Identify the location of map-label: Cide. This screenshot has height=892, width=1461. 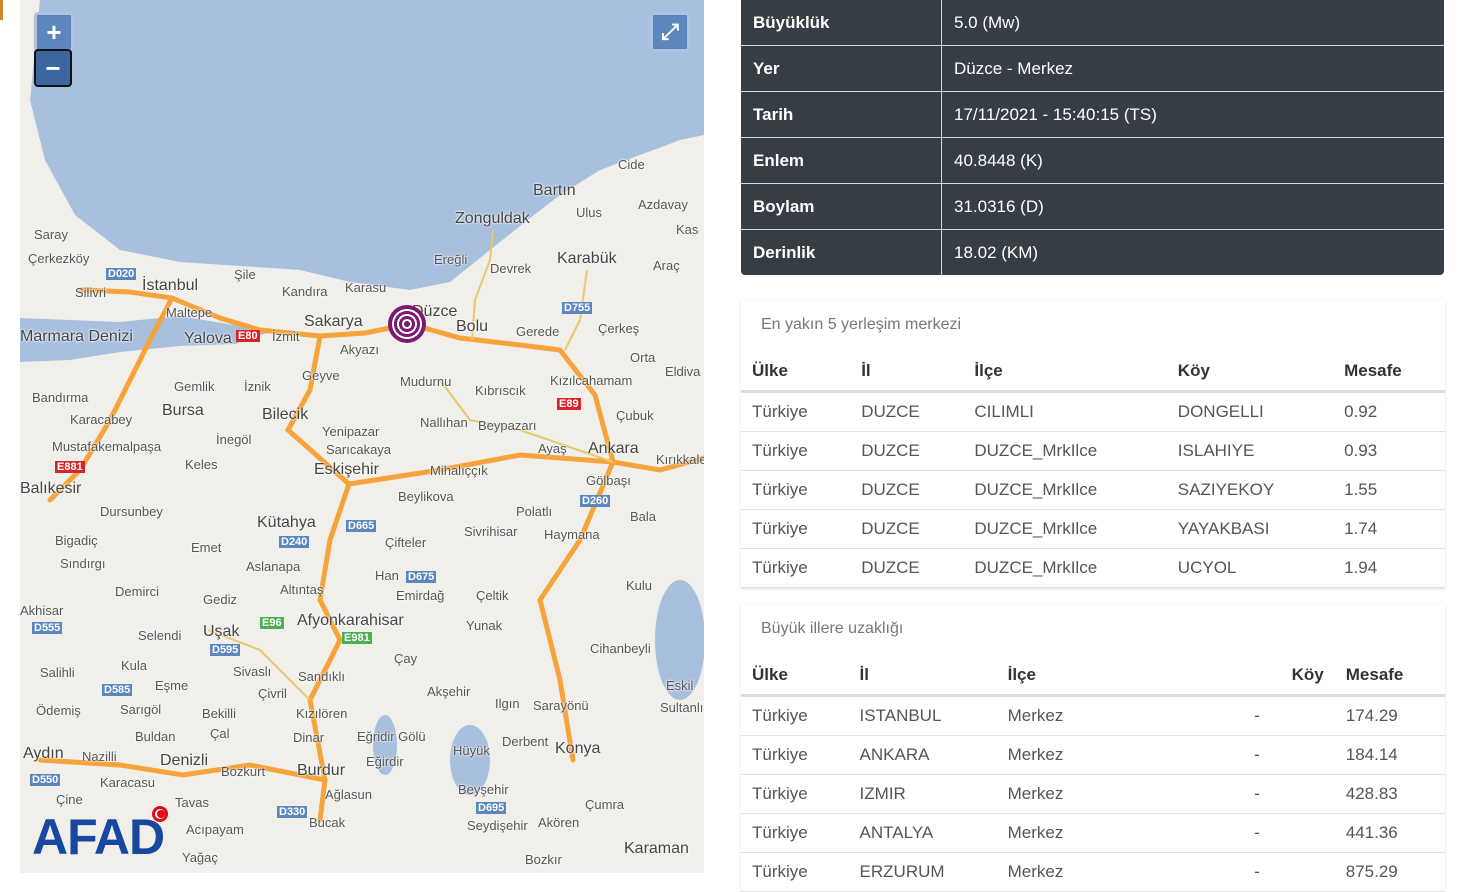
(631, 164).